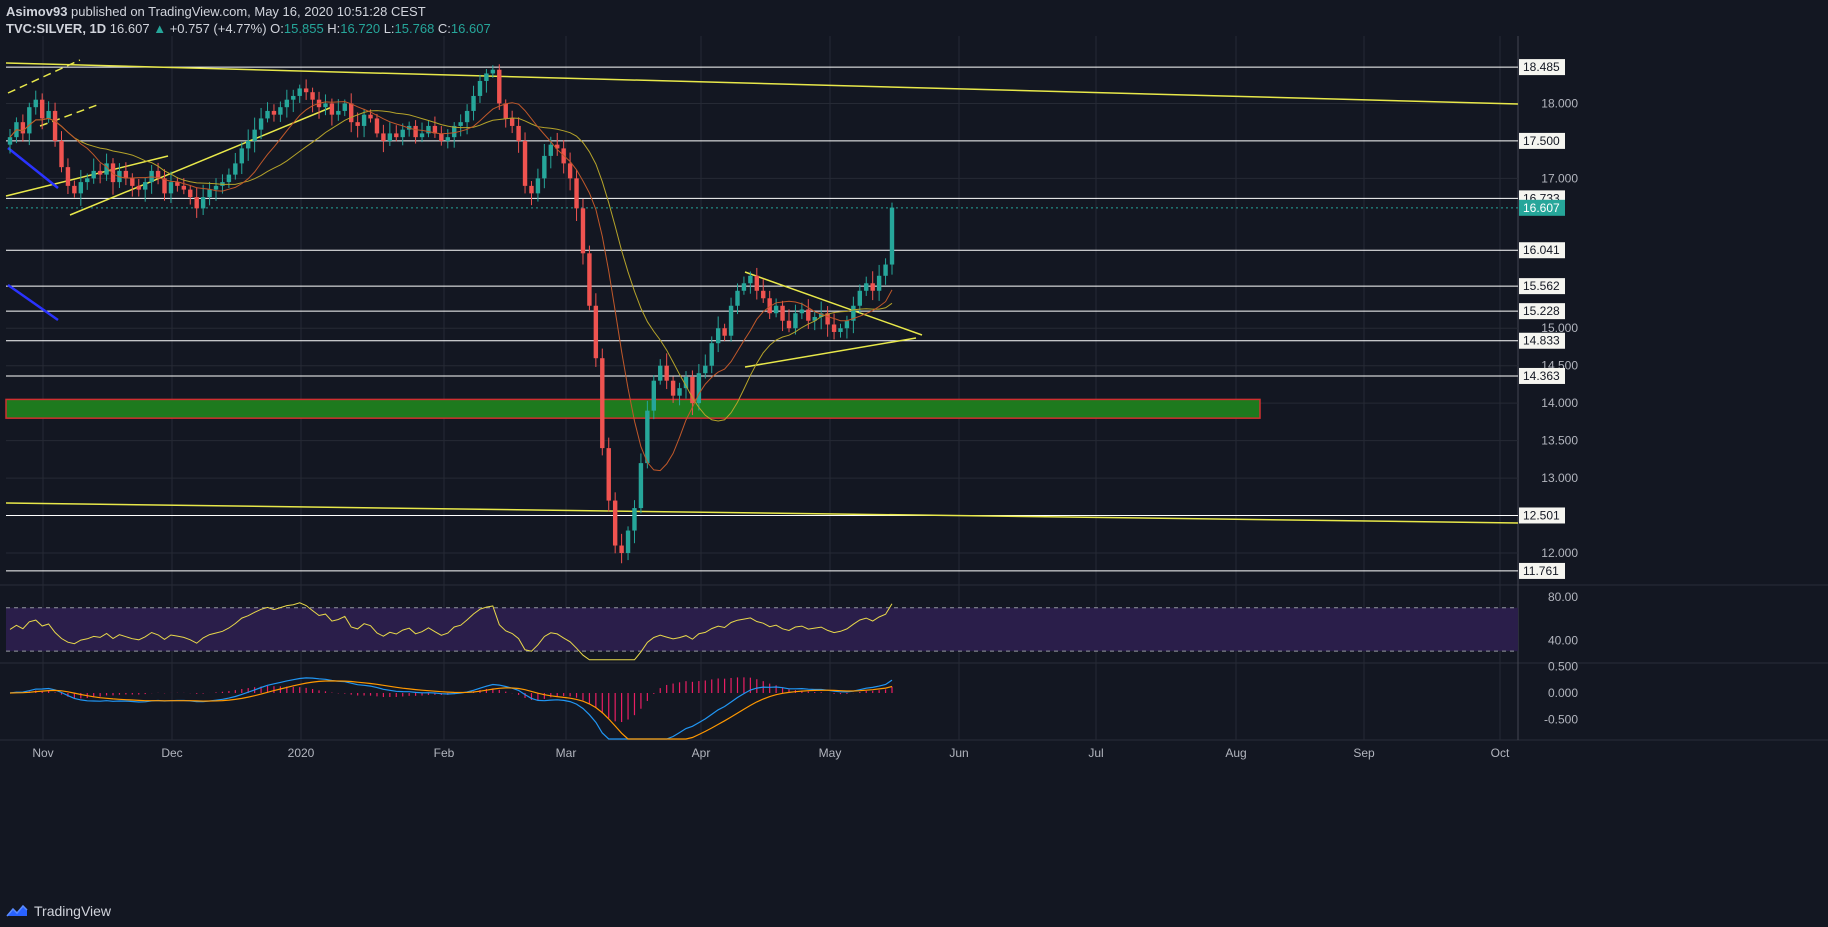 The width and height of the screenshot is (1828, 927). What do you see at coordinates (1561, 720) in the screenshot?
I see `macd-tick-label: -0.500` at bounding box center [1561, 720].